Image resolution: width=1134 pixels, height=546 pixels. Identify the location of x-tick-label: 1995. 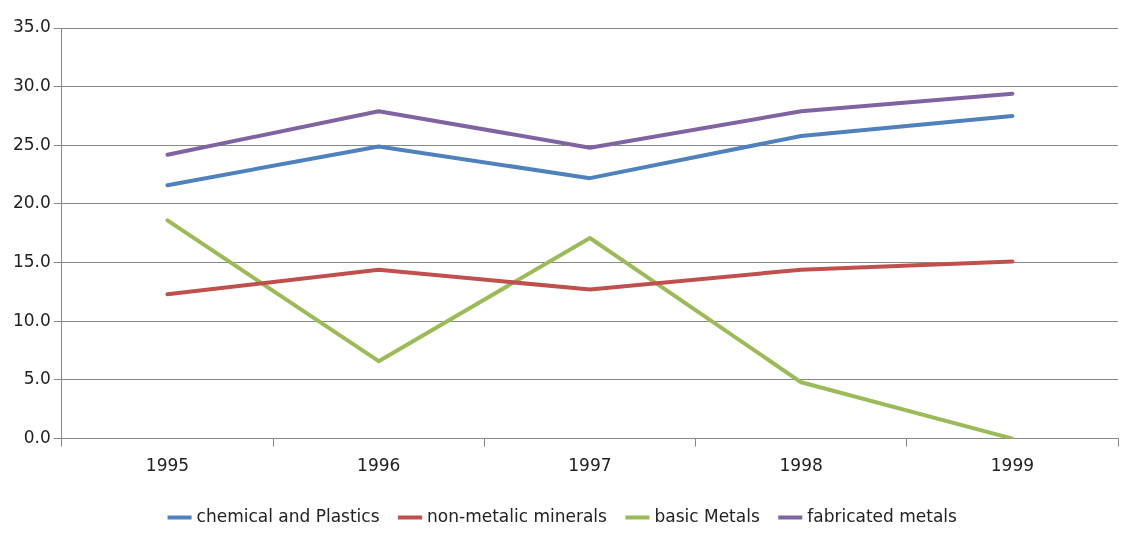
(167, 465).